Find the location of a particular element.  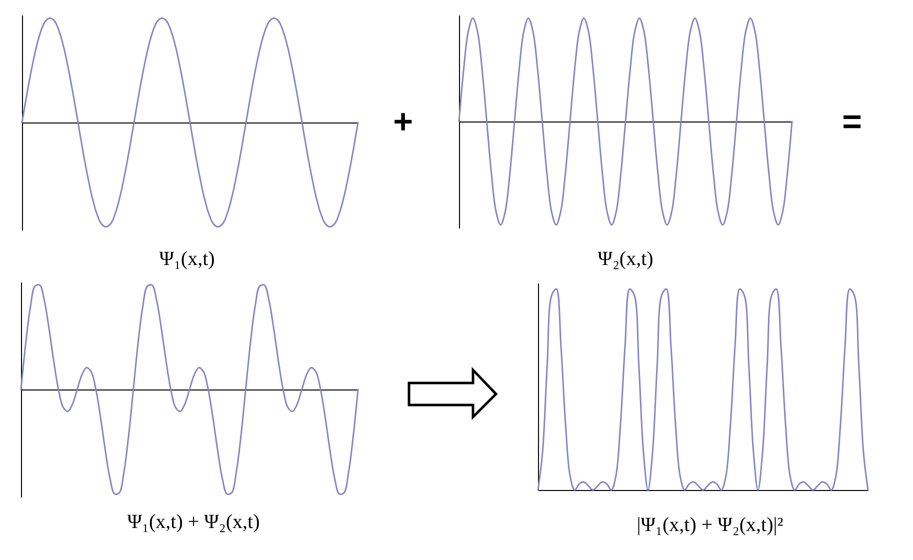

text: Ψ₁(x,t) is located at coordinates (187, 259).